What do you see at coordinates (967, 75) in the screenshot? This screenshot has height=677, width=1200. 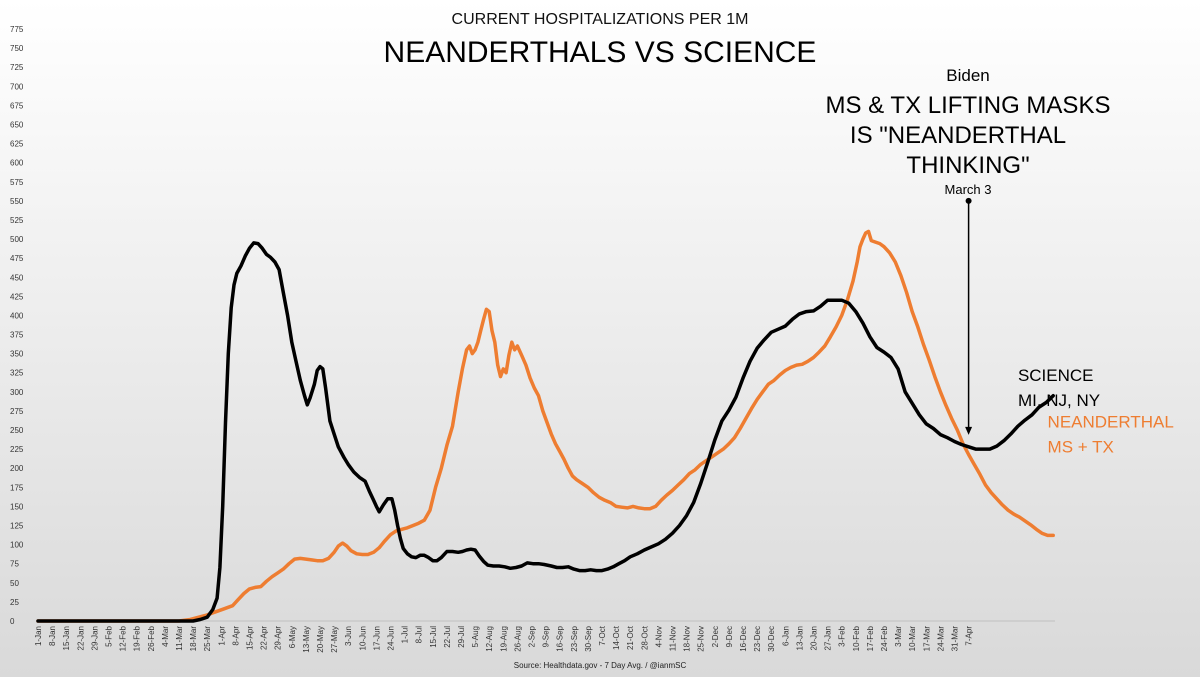 I see `annotation-line-1: Biden` at bounding box center [967, 75].